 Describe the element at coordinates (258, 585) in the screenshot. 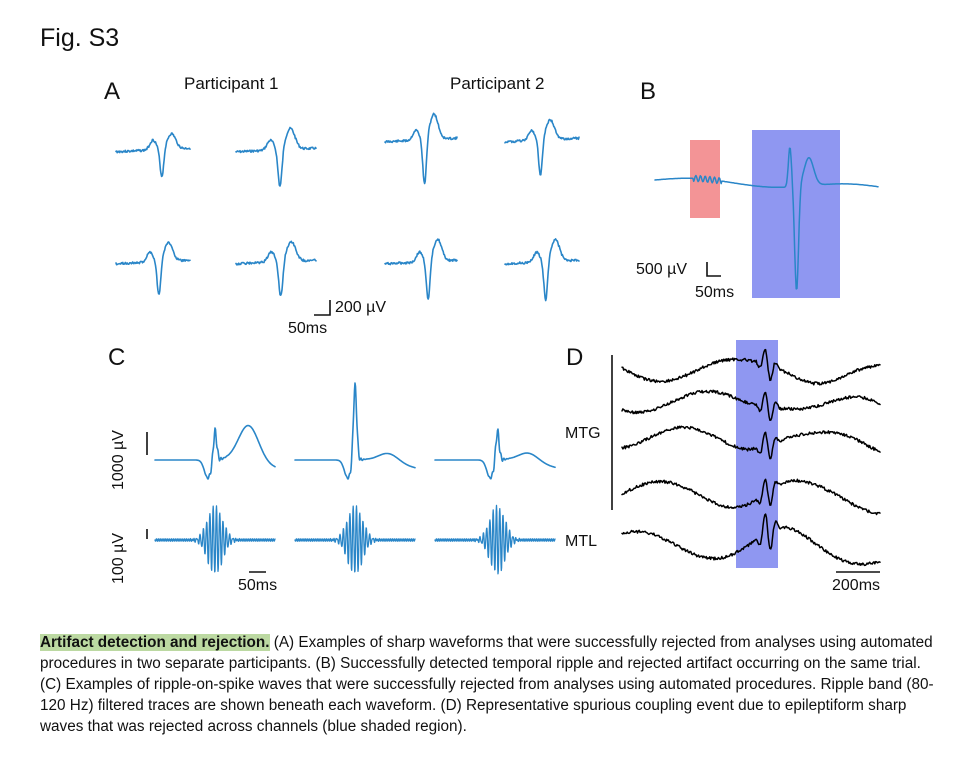

I see `panel-c-scale-time: 50ms` at that location.